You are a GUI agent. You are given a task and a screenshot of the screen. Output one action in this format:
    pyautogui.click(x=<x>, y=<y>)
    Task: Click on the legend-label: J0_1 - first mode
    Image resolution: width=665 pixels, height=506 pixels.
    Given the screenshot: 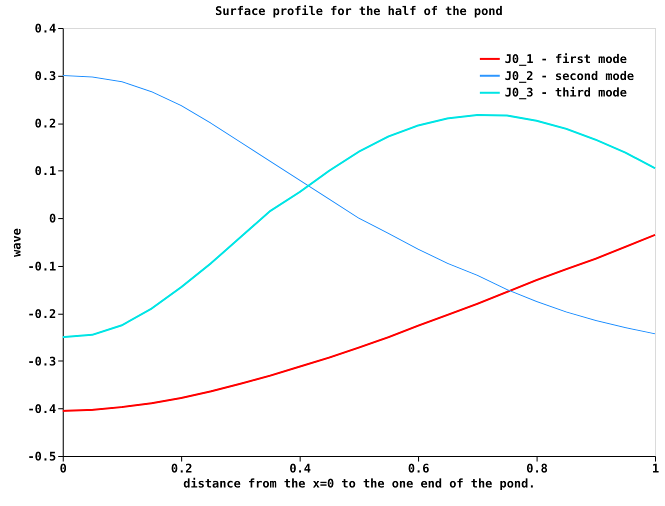 What is the action you would take?
    pyautogui.click(x=565, y=59)
    